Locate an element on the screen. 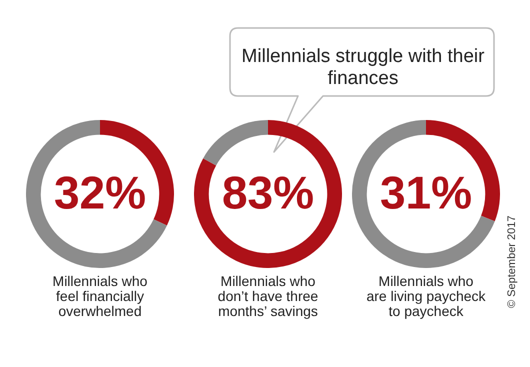 This screenshot has height=367, width=530. text: Millennials who are living paycheck to paycheck is located at coordinates (426, 296).